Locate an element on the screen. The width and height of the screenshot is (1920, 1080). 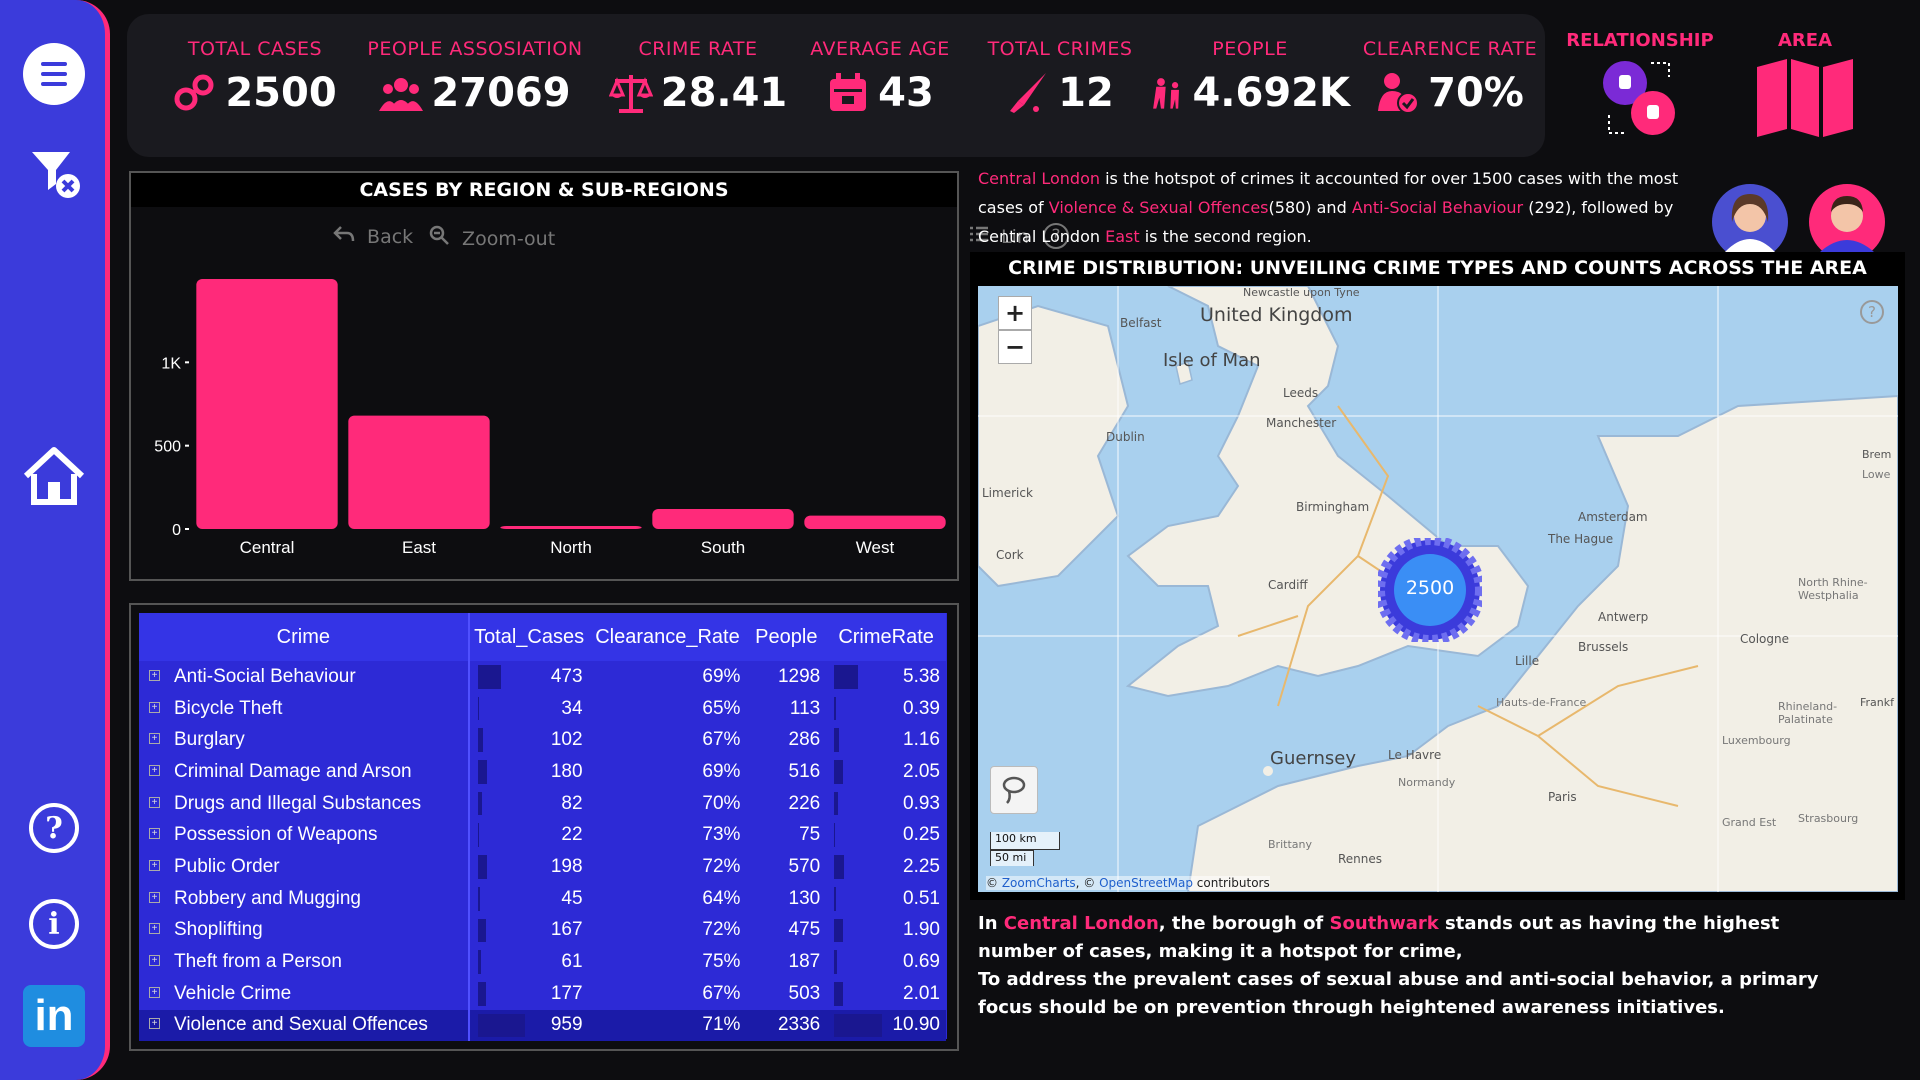
map-label: North Rhine-Westphalia is located at coordinates (1833, 589).